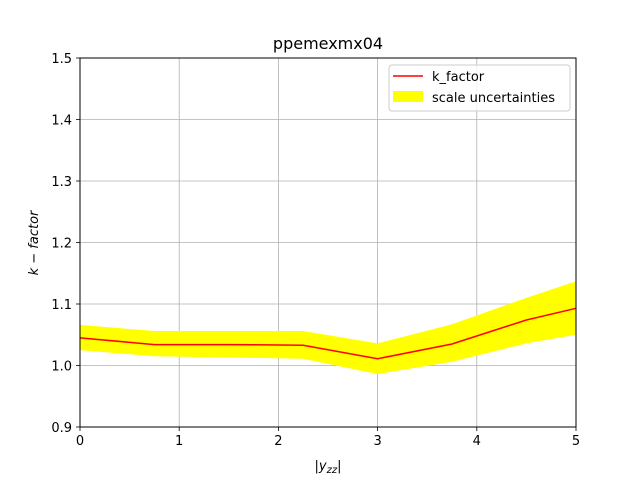  I want to click on y-tick-label: 1.1, so click(61, 305).